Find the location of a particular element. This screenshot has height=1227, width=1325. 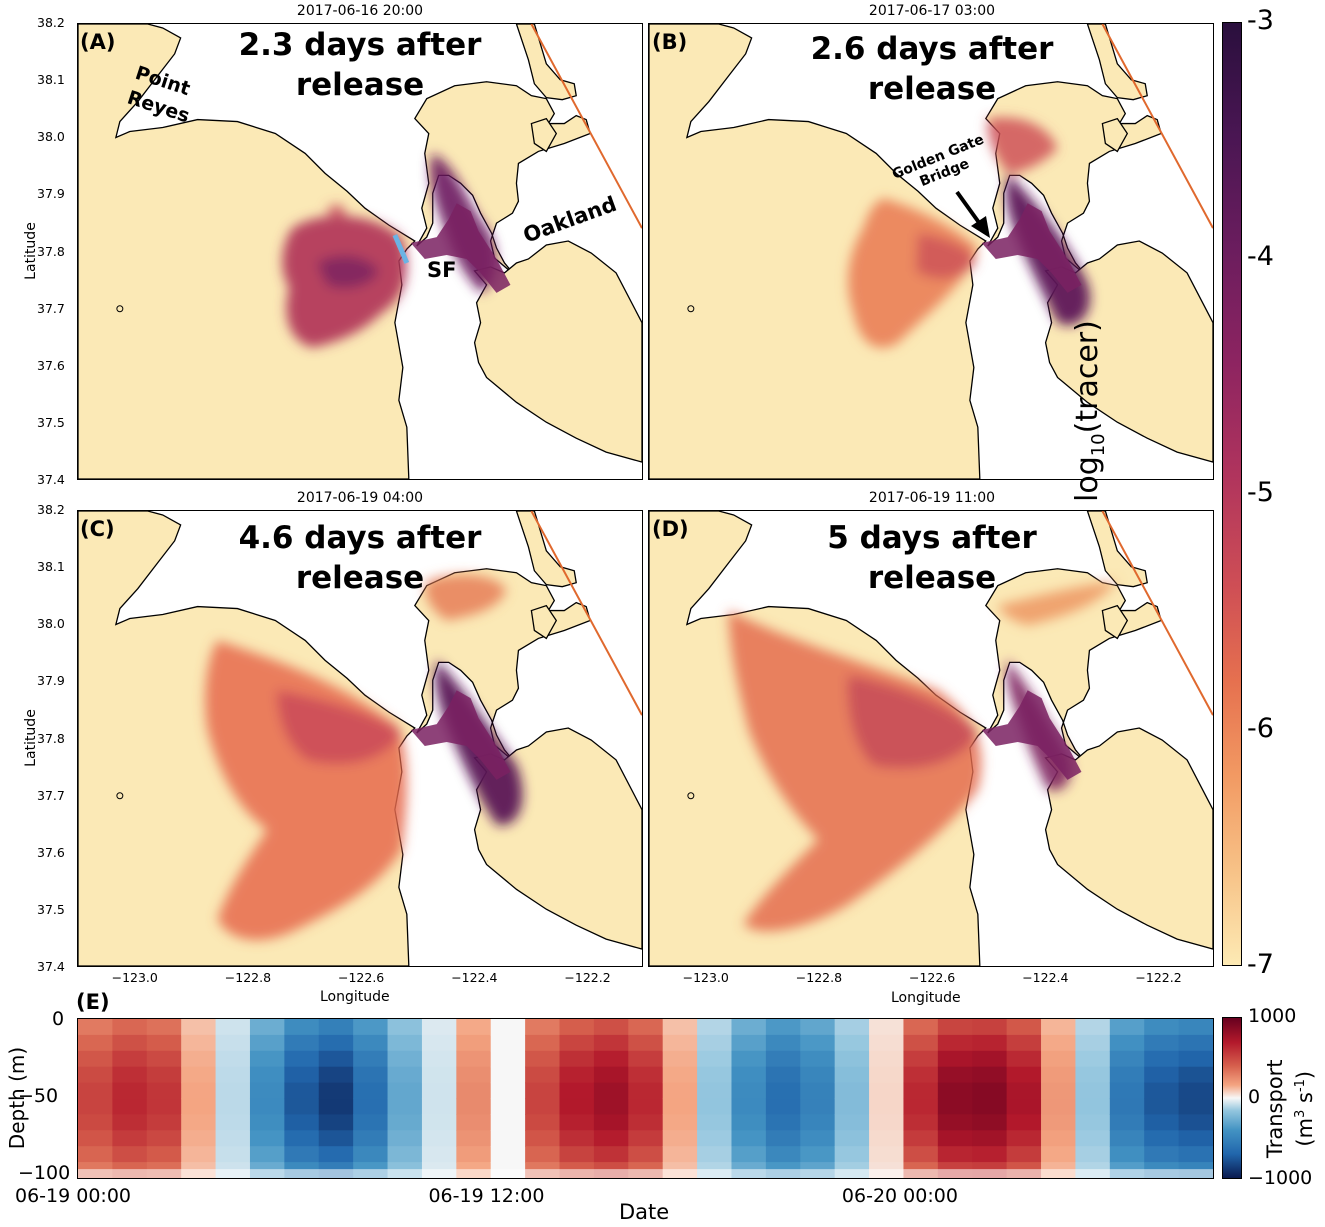

x-tick-label: −123.0 is located at coordinates (705, 977).